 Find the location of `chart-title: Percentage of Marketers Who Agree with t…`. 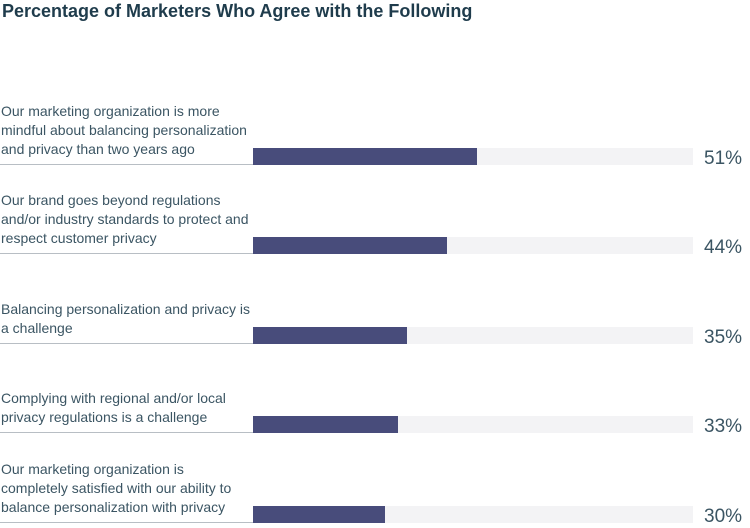

chart-title: Percentage of Marketers Who Agree with t… is located at coordinates (237, 11).